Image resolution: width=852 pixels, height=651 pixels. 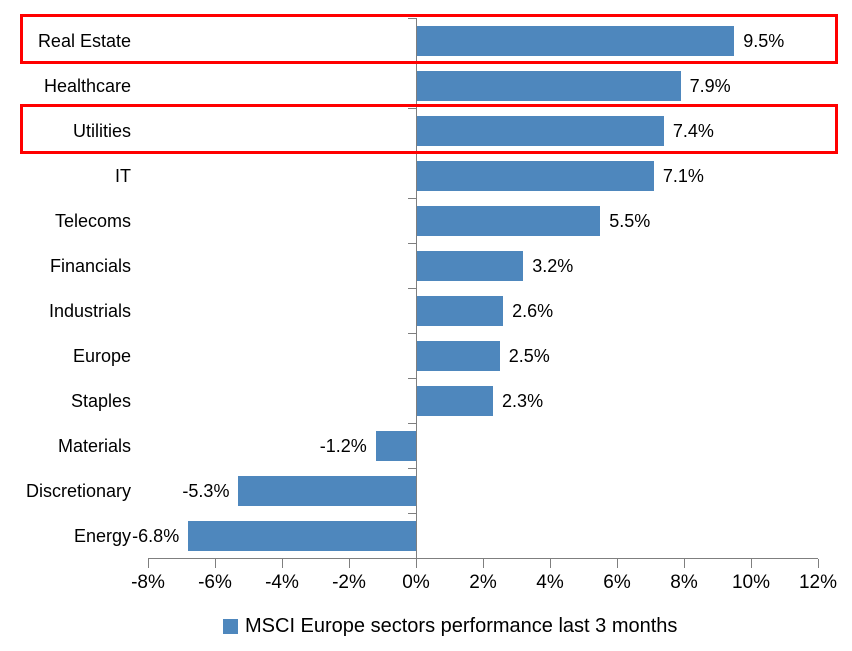 I want to click on value-label: 7.1%, so click(x=683, y=175).